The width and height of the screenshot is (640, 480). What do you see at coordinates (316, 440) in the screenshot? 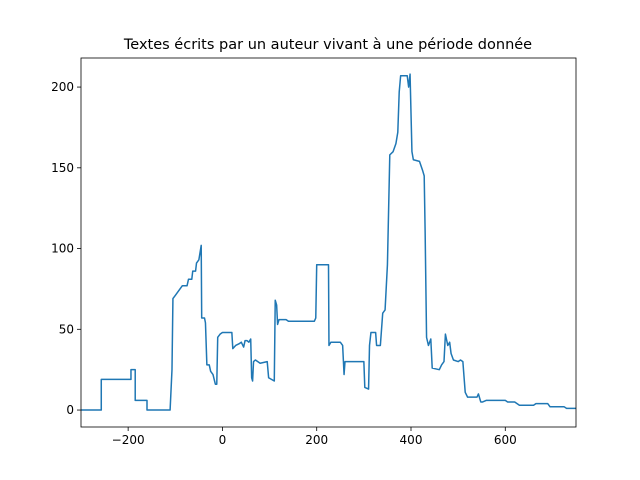
I see `x-tick-label: 200` at bounding box center [316, 440].